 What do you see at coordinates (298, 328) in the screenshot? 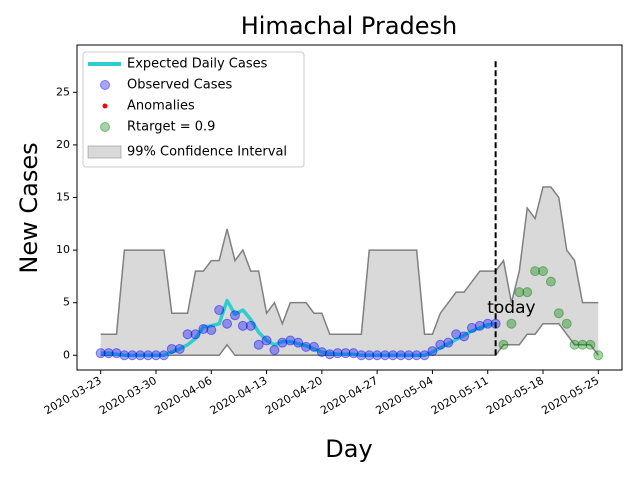
I see `expected-line` at bounding box center [298, 328].